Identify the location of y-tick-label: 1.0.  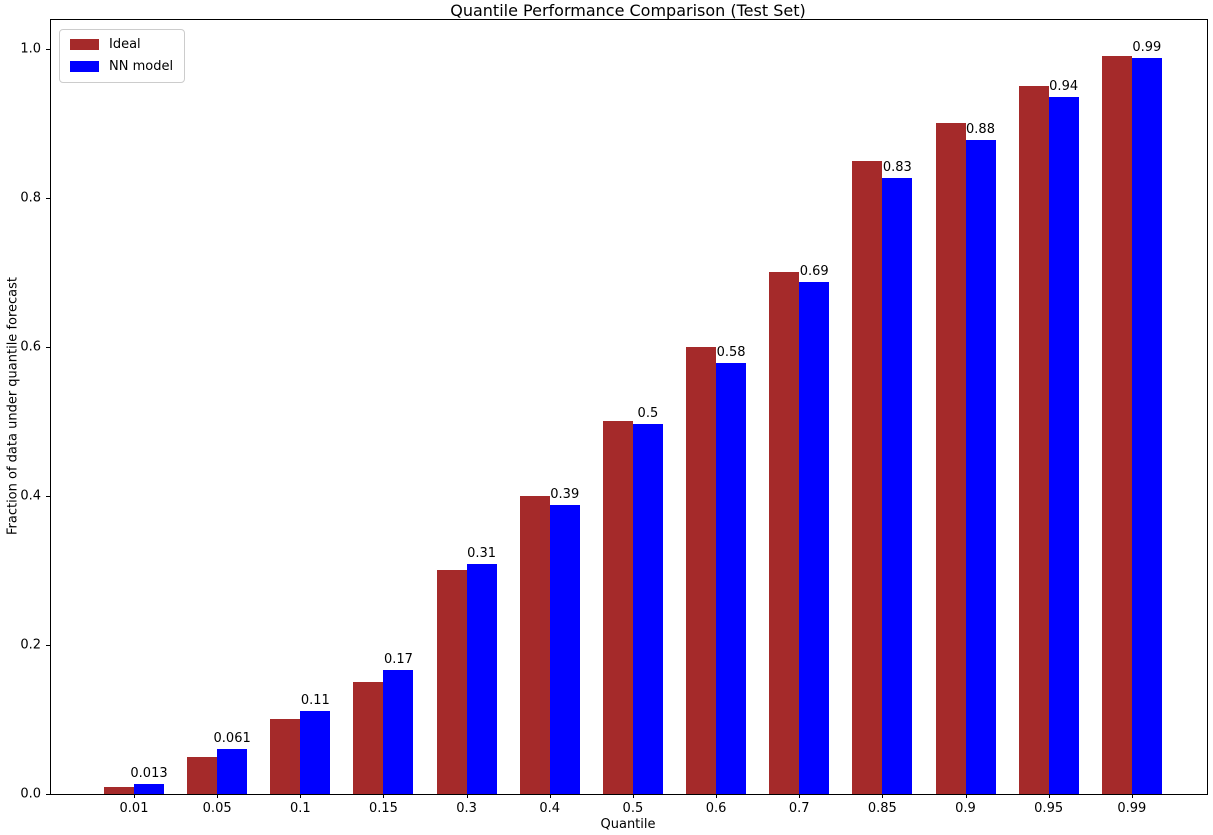
(30, 49).